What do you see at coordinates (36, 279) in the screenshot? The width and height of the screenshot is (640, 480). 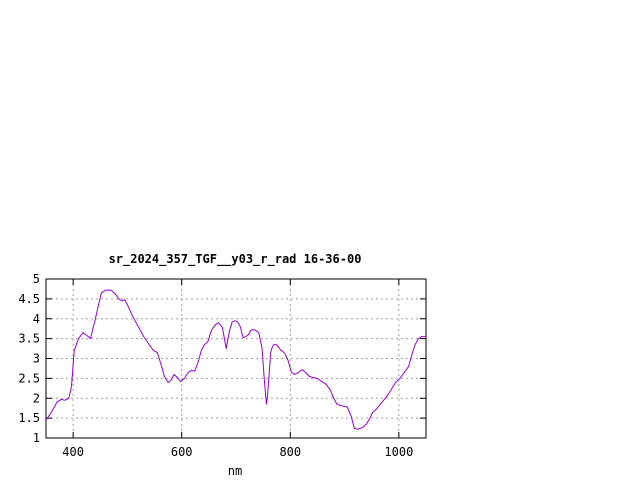 I see `y-tick-label: 5` at bounding box center [36, 279].